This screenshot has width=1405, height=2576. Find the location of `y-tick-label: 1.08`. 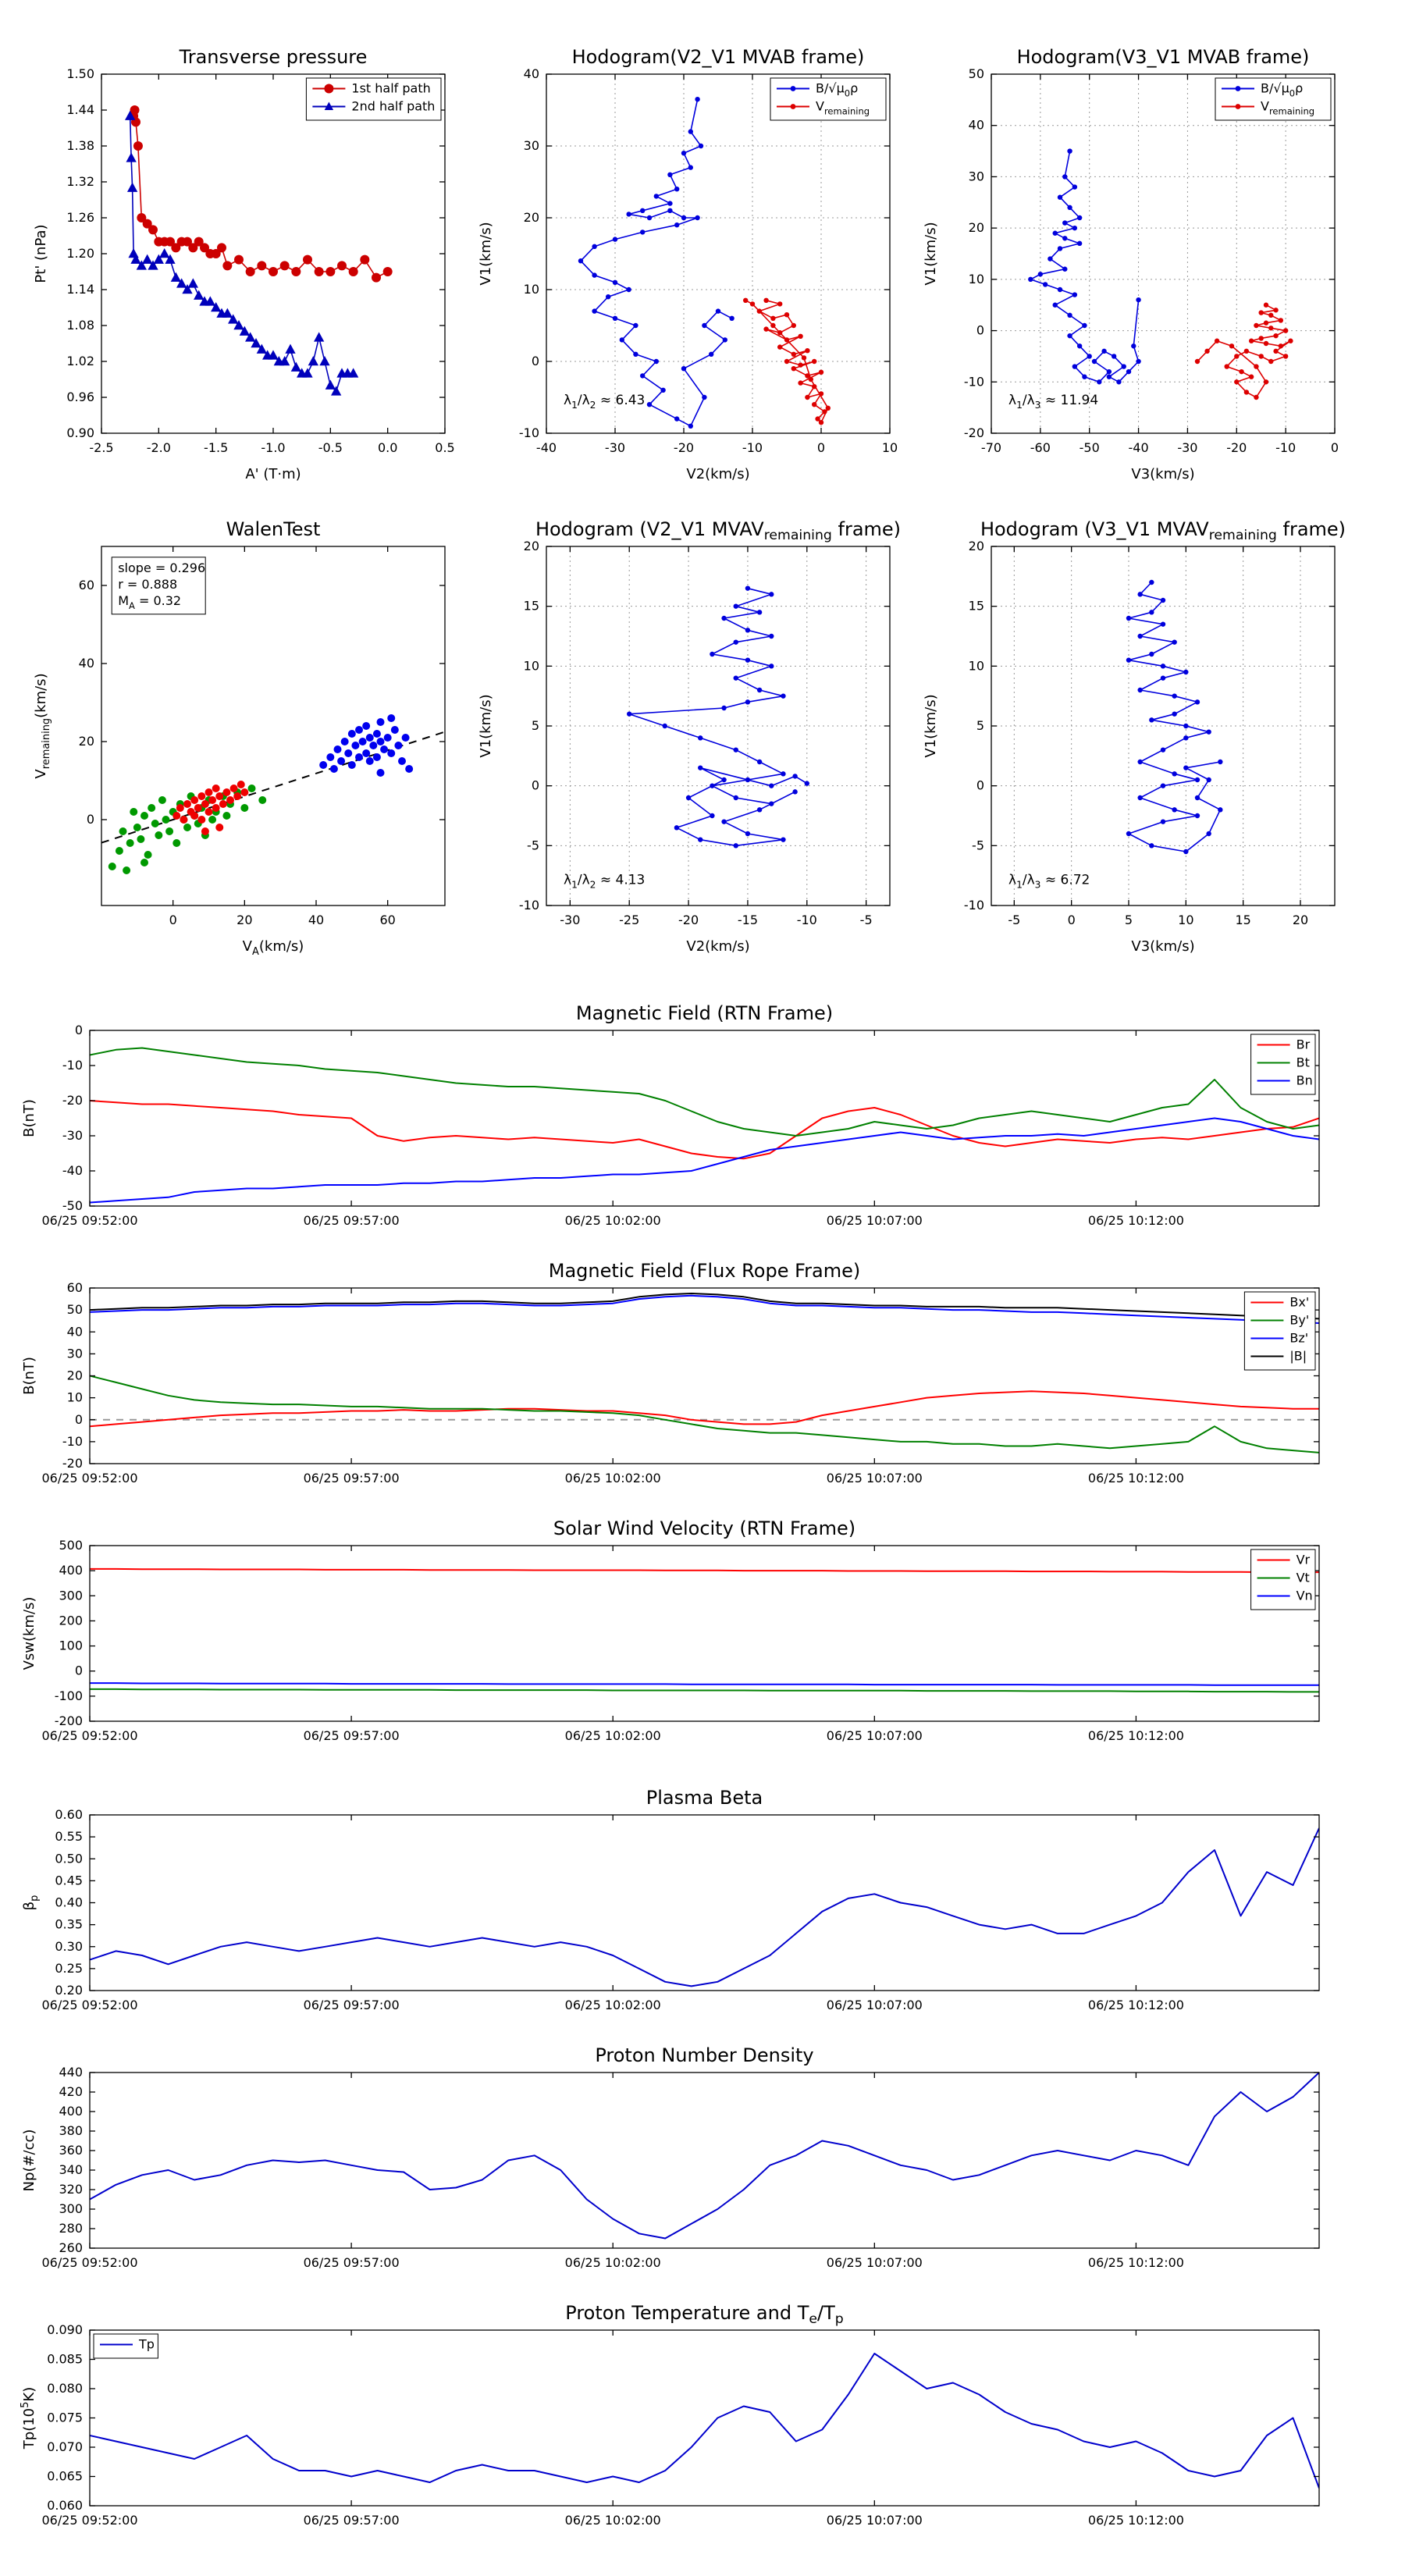

y-tick-label: 1.08 is located at coordinates (80, 325).